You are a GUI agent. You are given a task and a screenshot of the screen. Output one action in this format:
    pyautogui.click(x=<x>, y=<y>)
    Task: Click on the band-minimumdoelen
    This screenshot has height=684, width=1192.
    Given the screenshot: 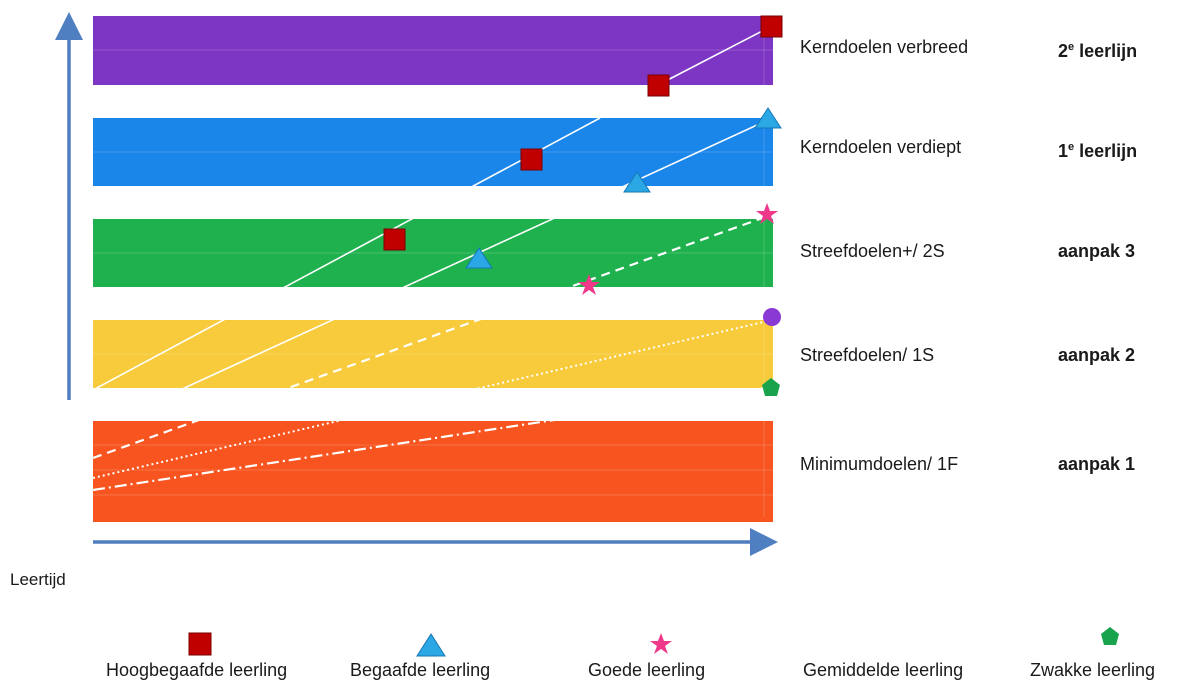 What is the action you would take?
    pyautogui.click(x=433, y=471)
    